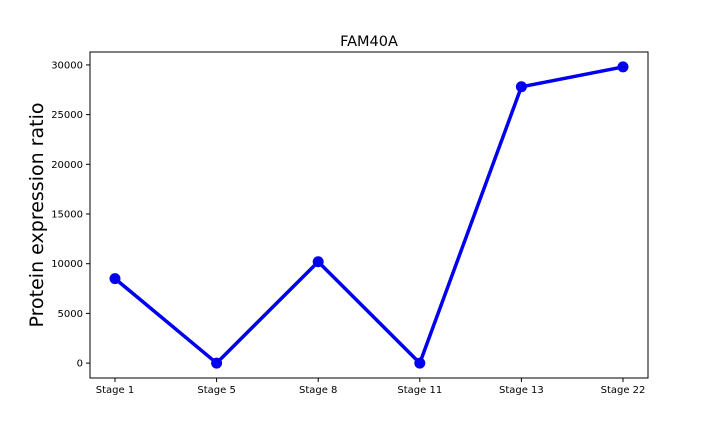 This screenshot has width=720, height=432. Describe the element at coordinates (521, 390) in the screenshot. I see `x-tick-label: Stage 13` at that location.